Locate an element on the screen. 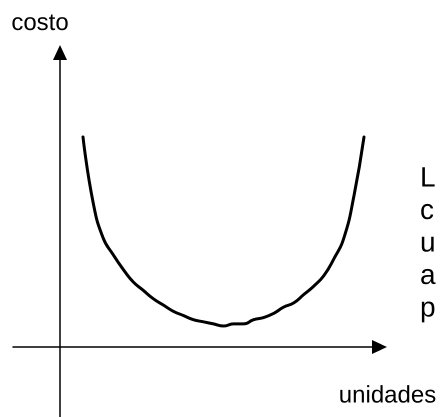 This screenshot has height=417, width=442. text: u is located at coordinates (428, 242).